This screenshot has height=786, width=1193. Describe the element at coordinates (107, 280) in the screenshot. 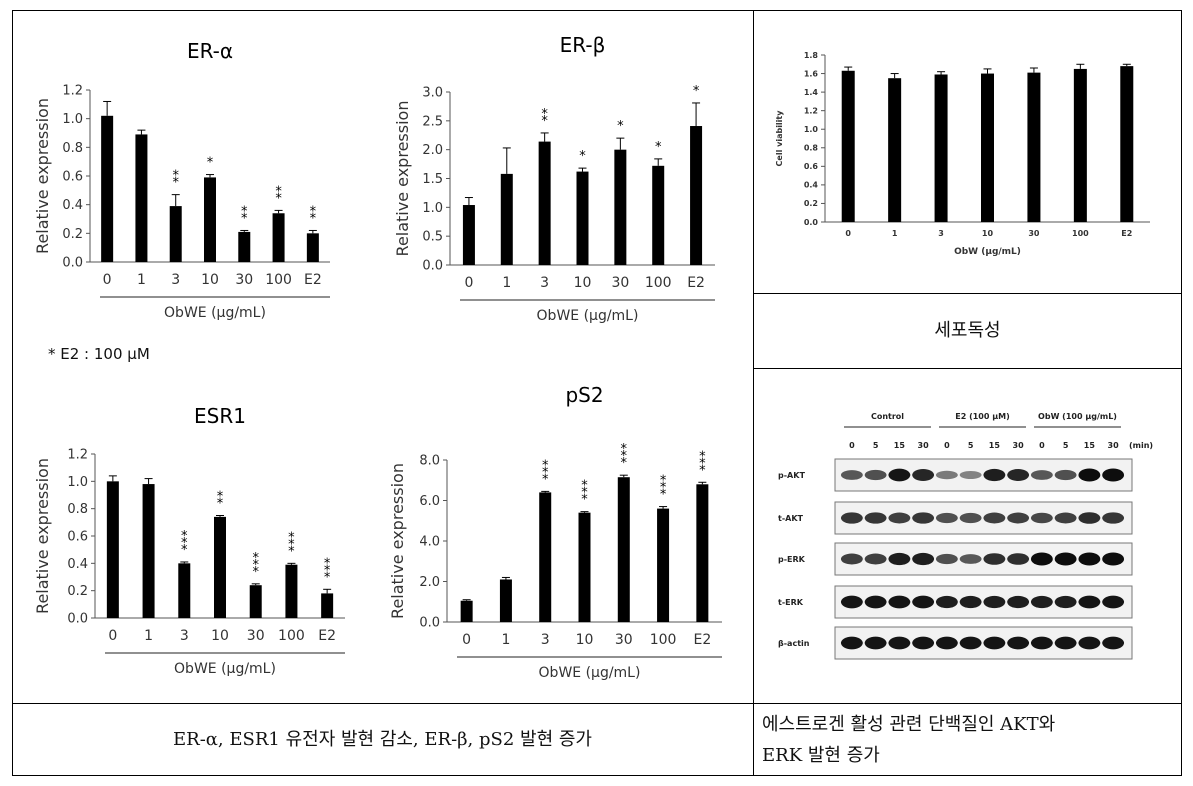

I see `x-tick-label: 0` at that location.